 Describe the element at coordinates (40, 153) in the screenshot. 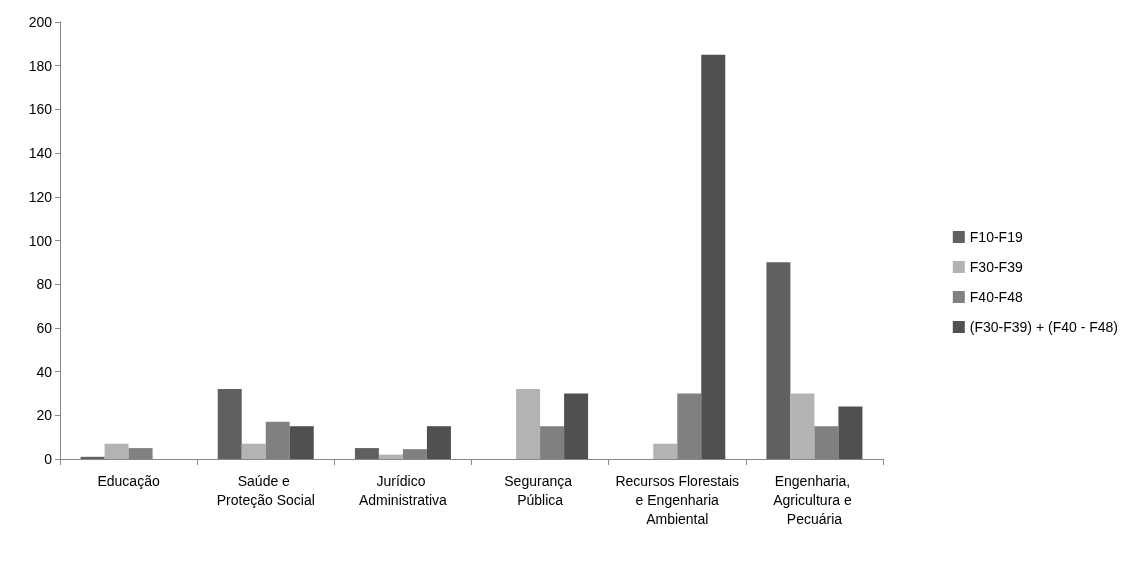

I see `y-tick-label: 140` at that location.